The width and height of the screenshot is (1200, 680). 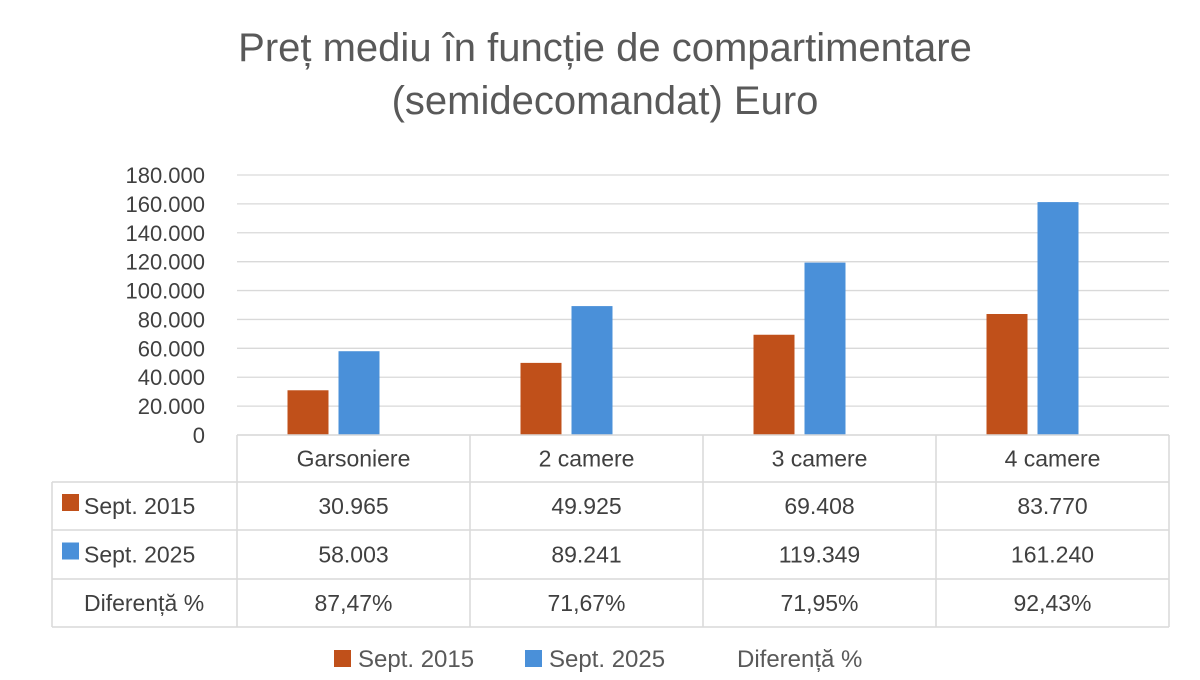 What do you see at coordinates (353, 506) in the screenshot?
I see `data-label: 30.965` at bounding box center [353, 506].